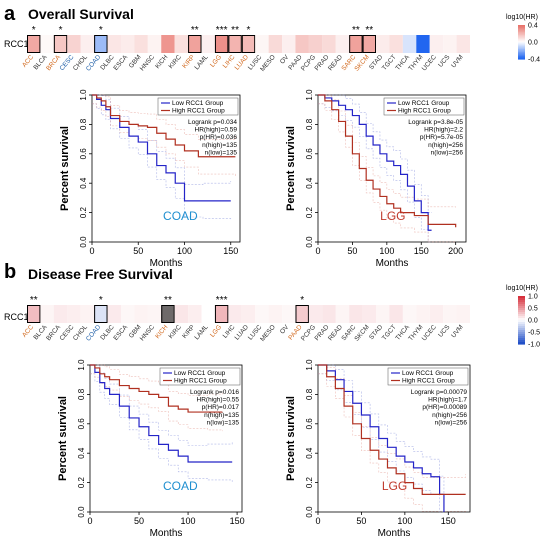 This screenshot has height=536, width=550. What do you see at coordinates (168, 314) in the screenshot?
I see `heatmap-box-kich` at bounding box center [168, 314].